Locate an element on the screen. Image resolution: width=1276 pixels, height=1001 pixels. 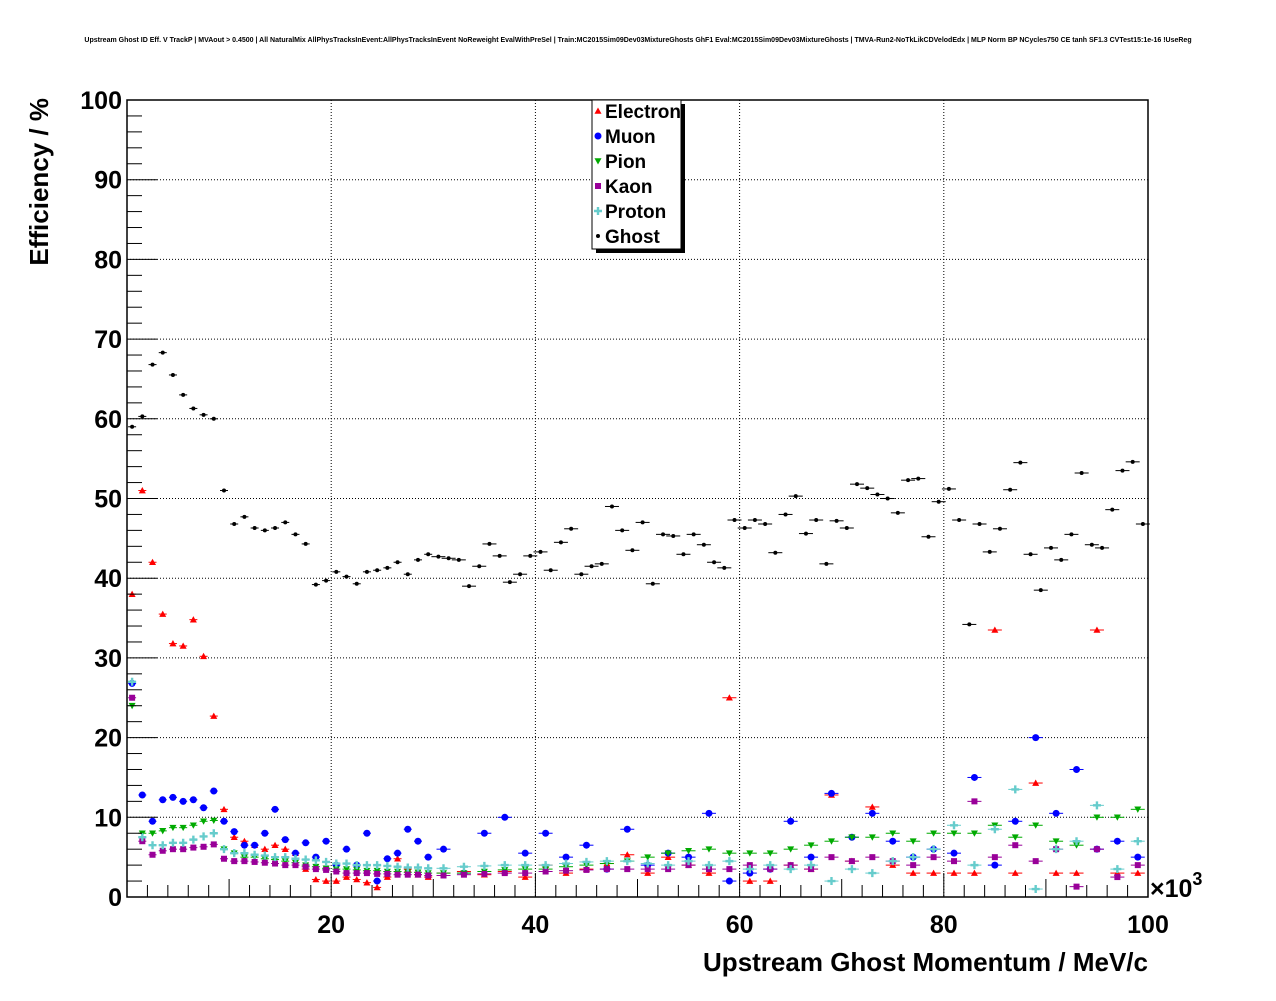
x-axis-multiplier: ×10³ is located at coordinates (1176, 886).